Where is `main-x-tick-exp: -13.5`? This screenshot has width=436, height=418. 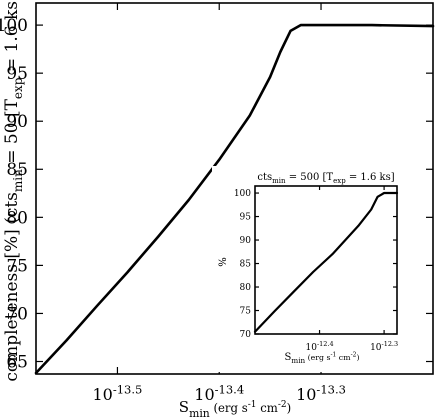
main-x-tick-exp: -13.5 is located at coordinates (128, 389).